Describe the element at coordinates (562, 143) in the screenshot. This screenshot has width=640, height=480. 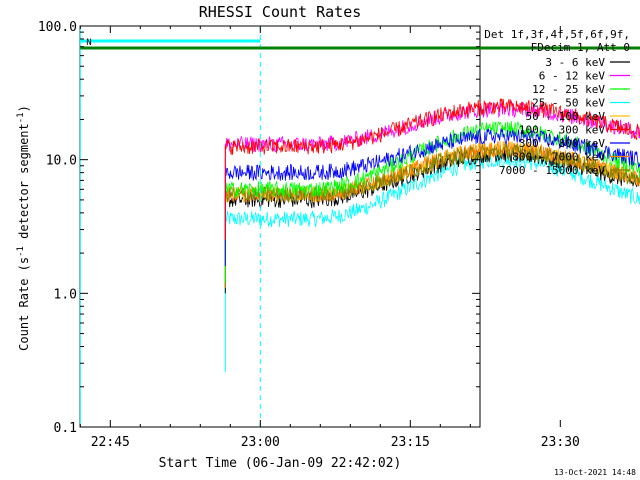
I see `legend-label-300-800-kev: 300 - 800 keV` at that location.